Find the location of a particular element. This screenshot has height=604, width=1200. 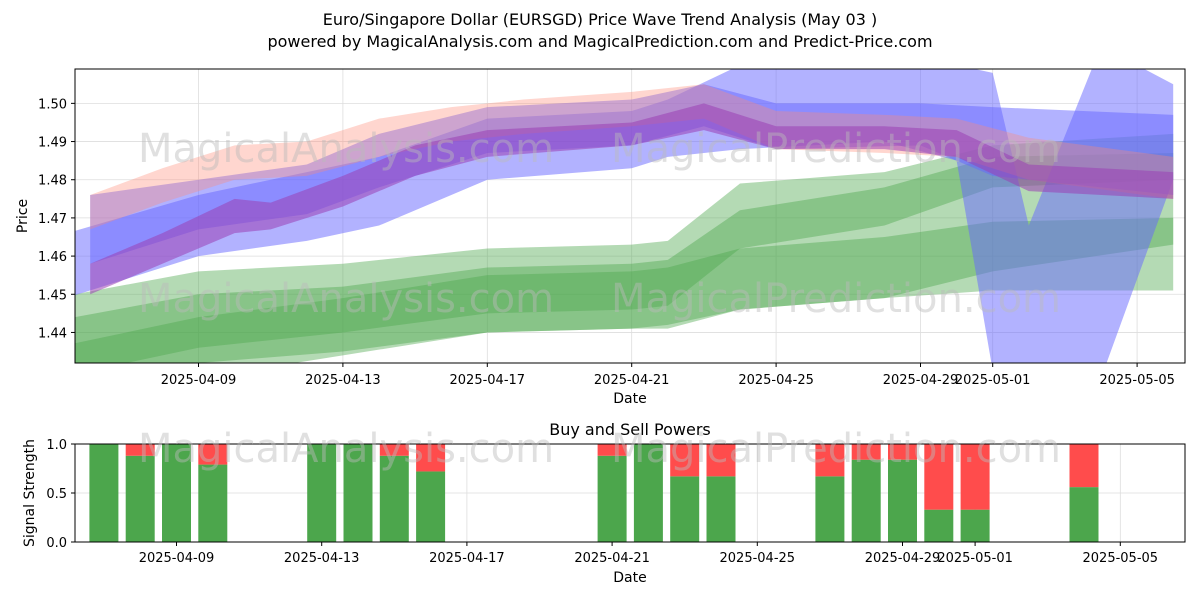

price-y-ticks: 1.44 1.45 1.46 1.47 1.48 1.49 1.50 is located at coordinates (56, 219).